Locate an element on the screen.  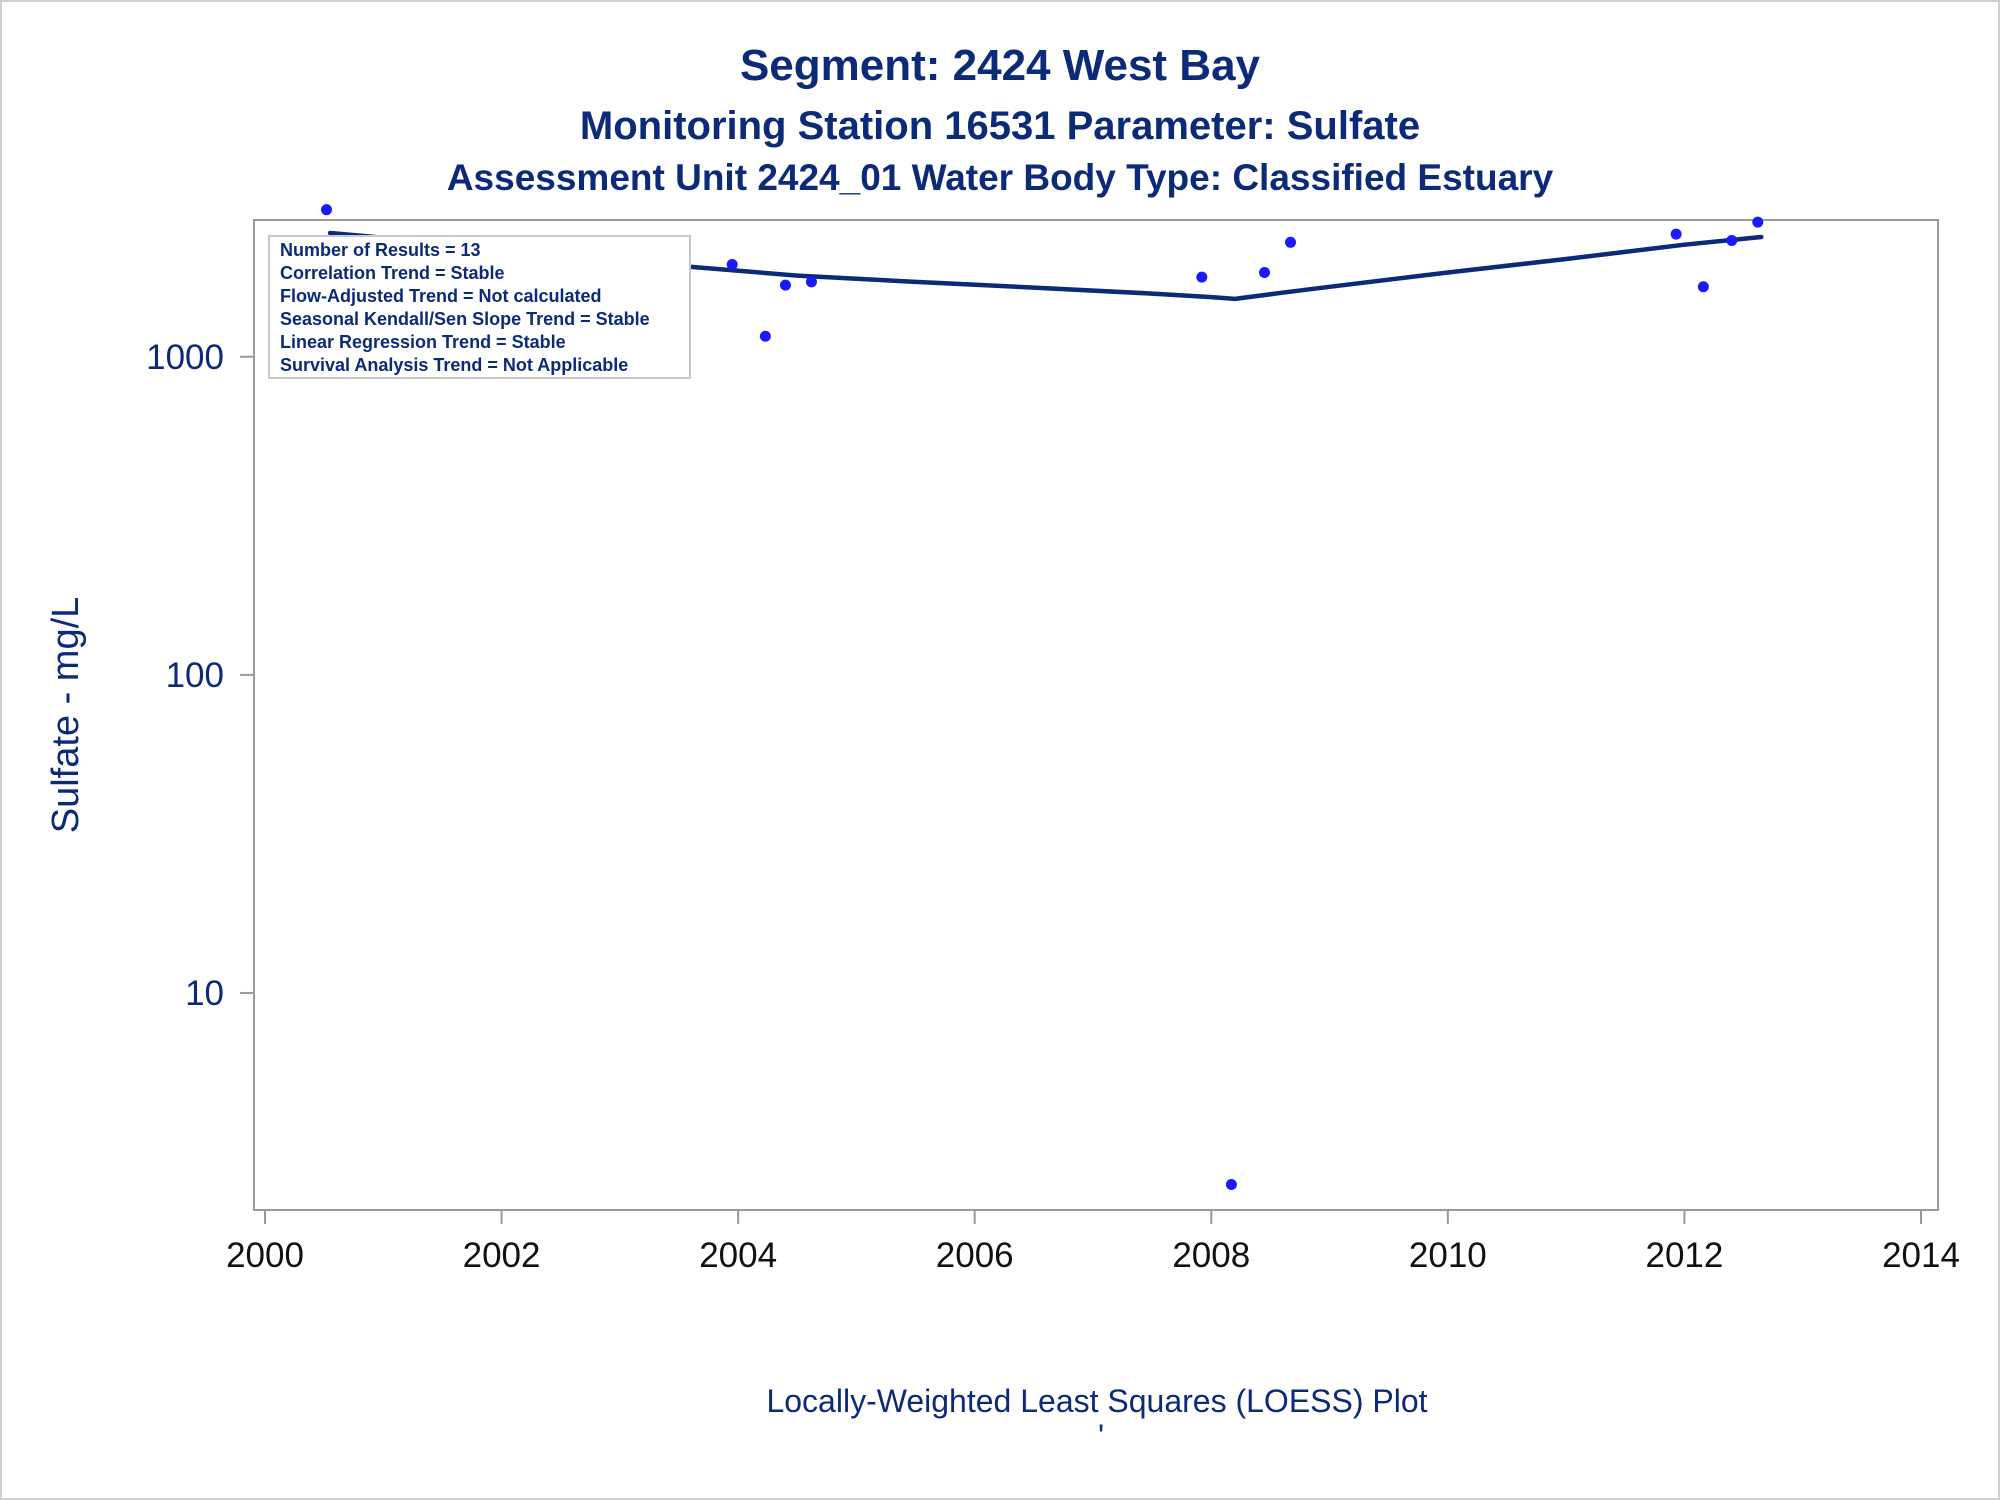
x-tick-label: 2012 is located at coordinates (1684, 1255).